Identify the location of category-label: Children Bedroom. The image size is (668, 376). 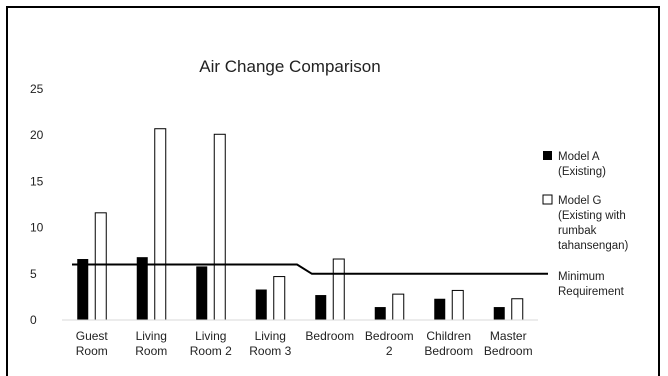
(448, 343).